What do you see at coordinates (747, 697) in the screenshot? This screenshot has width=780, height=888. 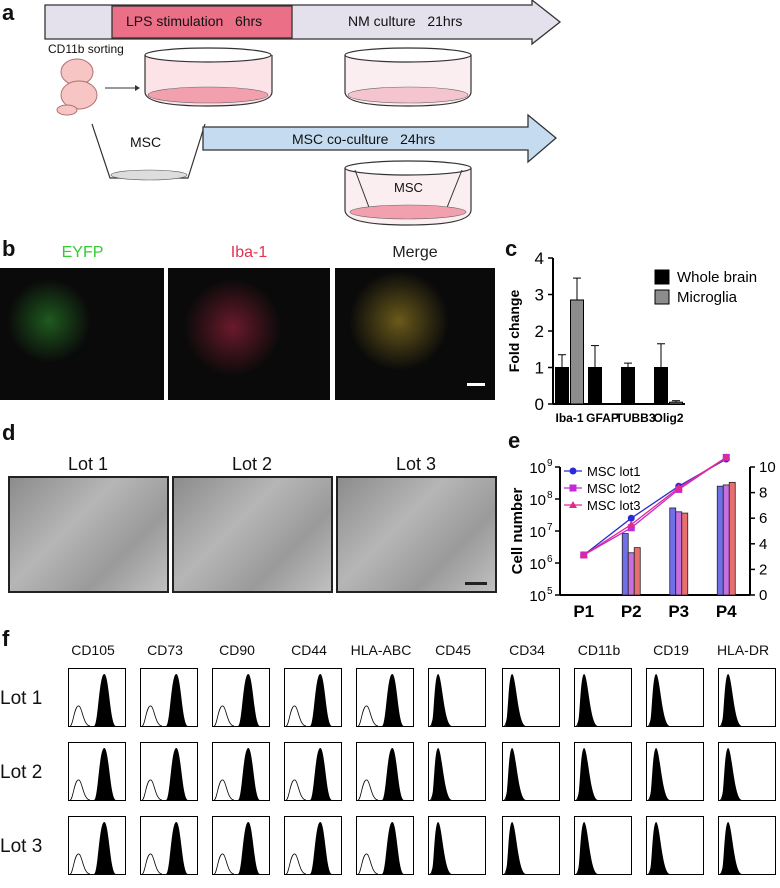 I see `histogram-hla-dr` at bounding box center [747, 697].